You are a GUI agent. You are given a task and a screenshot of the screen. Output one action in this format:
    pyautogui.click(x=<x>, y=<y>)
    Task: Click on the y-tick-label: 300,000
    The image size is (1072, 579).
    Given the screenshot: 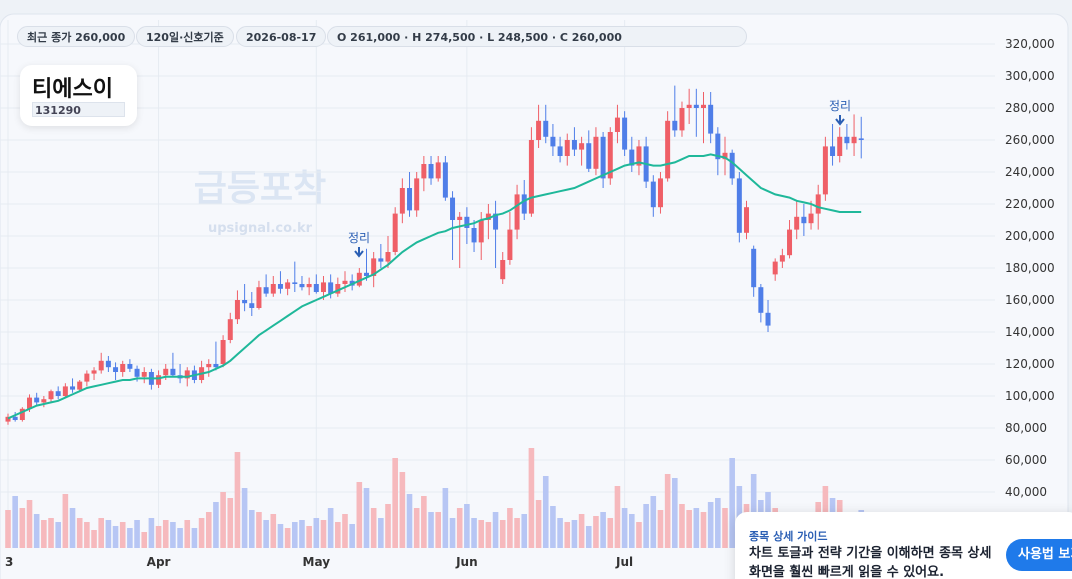 What is the action you would take?
    pyautogui.click(x=1030, y=76)
    